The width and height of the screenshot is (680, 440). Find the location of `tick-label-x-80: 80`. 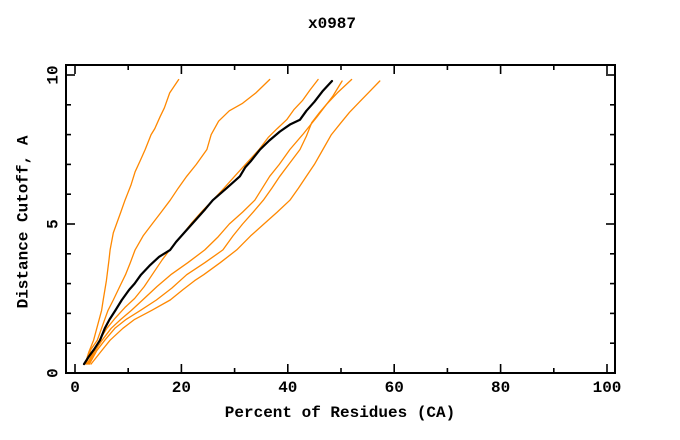

tick-label-x-80: 80 is located at coordinates (500, 388).